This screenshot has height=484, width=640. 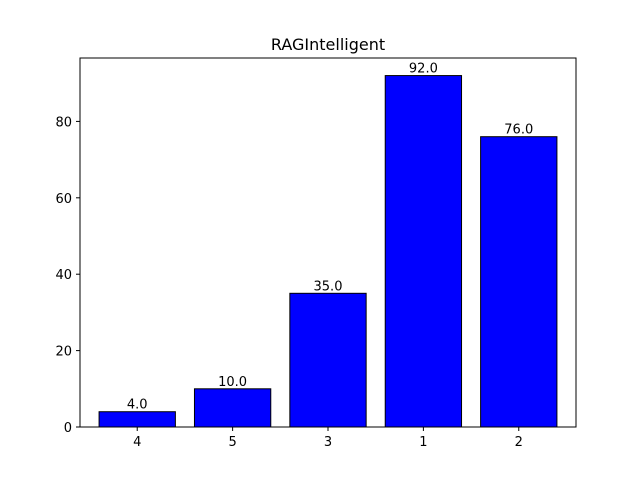 I want to click on bar-value-label-3: 35.0, so click(x=328, y=286).